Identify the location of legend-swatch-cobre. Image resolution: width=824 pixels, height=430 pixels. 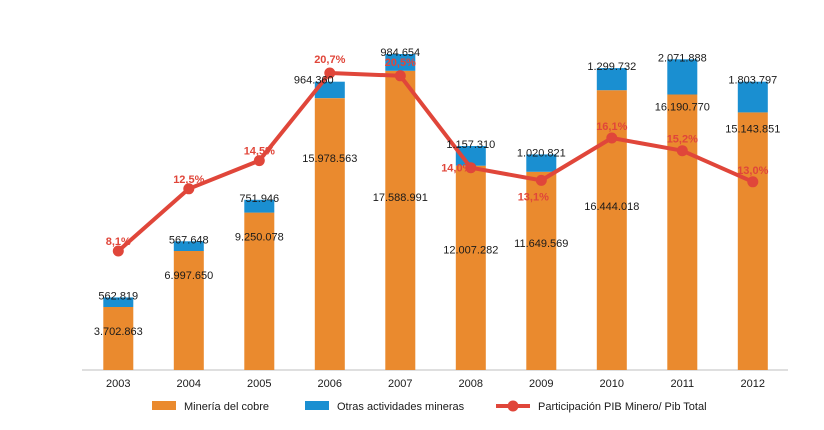
(164, 405).